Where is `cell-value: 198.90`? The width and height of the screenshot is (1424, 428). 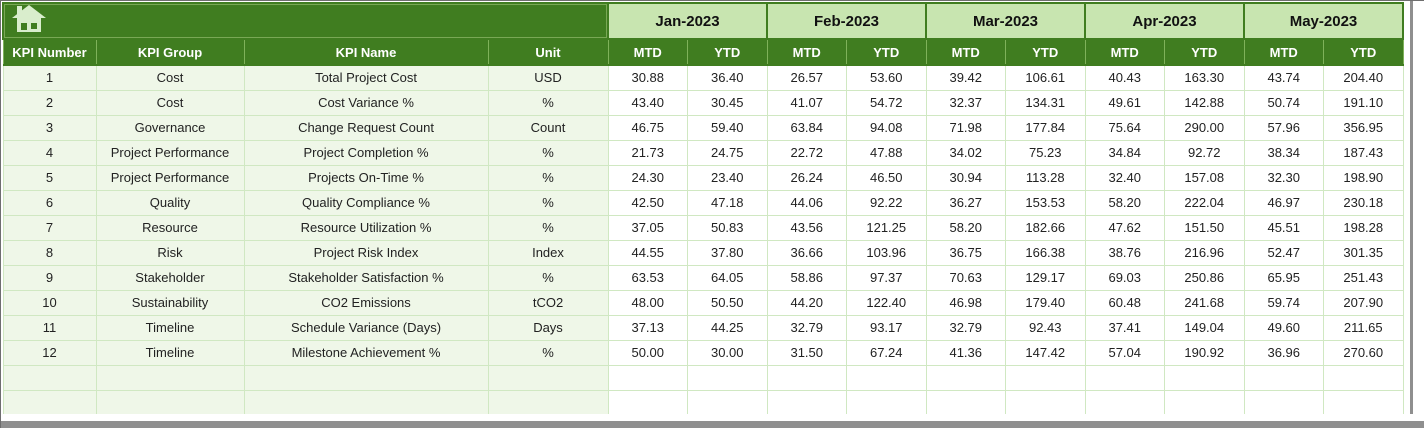
cell-value: 198.90 is located at coordinates (1363, 177).